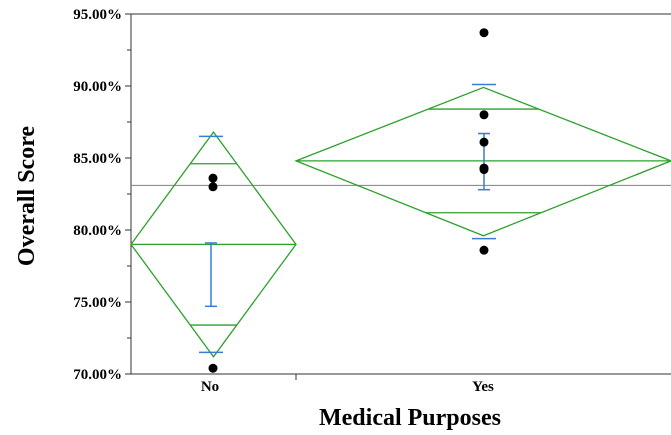  What do you see at coordinates (97, 15) in the screenshot?
I see `y-tick-label: 95.00%` at bounding box center [97, 15].